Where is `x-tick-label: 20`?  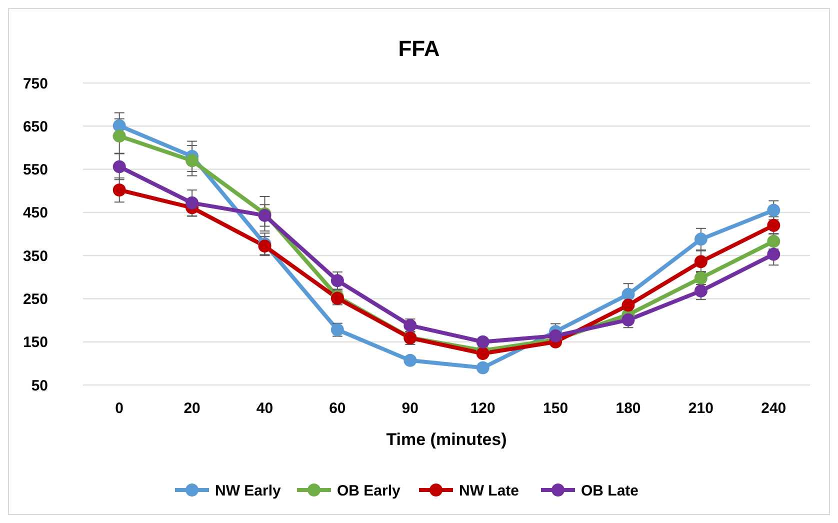 x-tick-label: 20 is located at coordinates (192, 408).